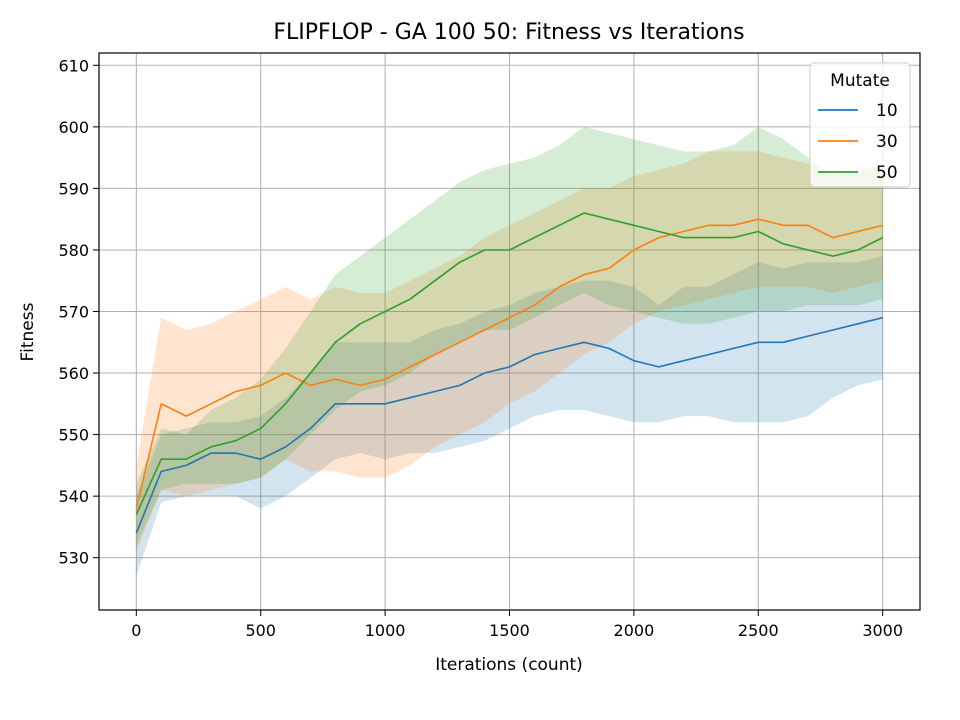 The width and height of the screenshot is (960, 720). Describe the element at coordinates (136, 630) in the screenshot. I see `x-tick-label: 0` at that location.